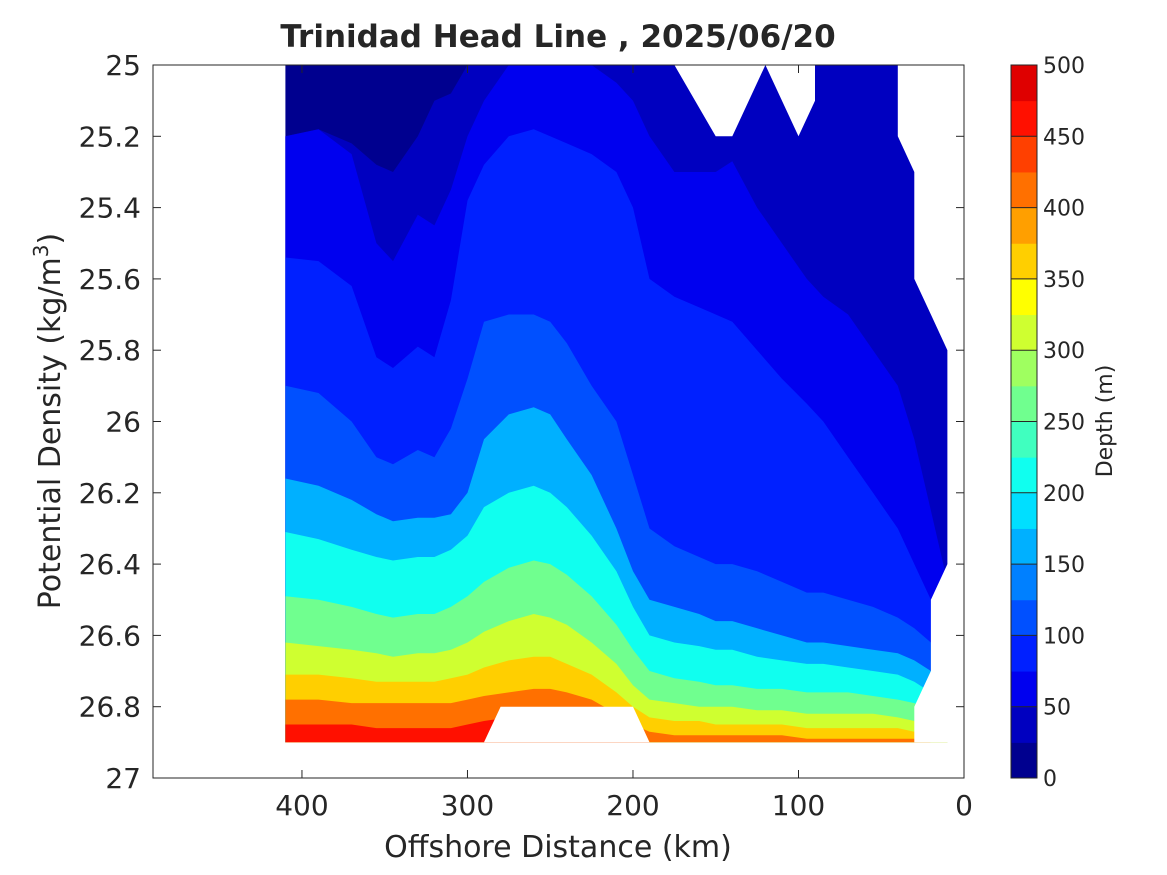 This screenshot has height=875, width=1167. What do you see at coordinates (1064, 565) in the screenshot?
I see `colorbar-tick-label: 150` at bounding box center [1064, 565].